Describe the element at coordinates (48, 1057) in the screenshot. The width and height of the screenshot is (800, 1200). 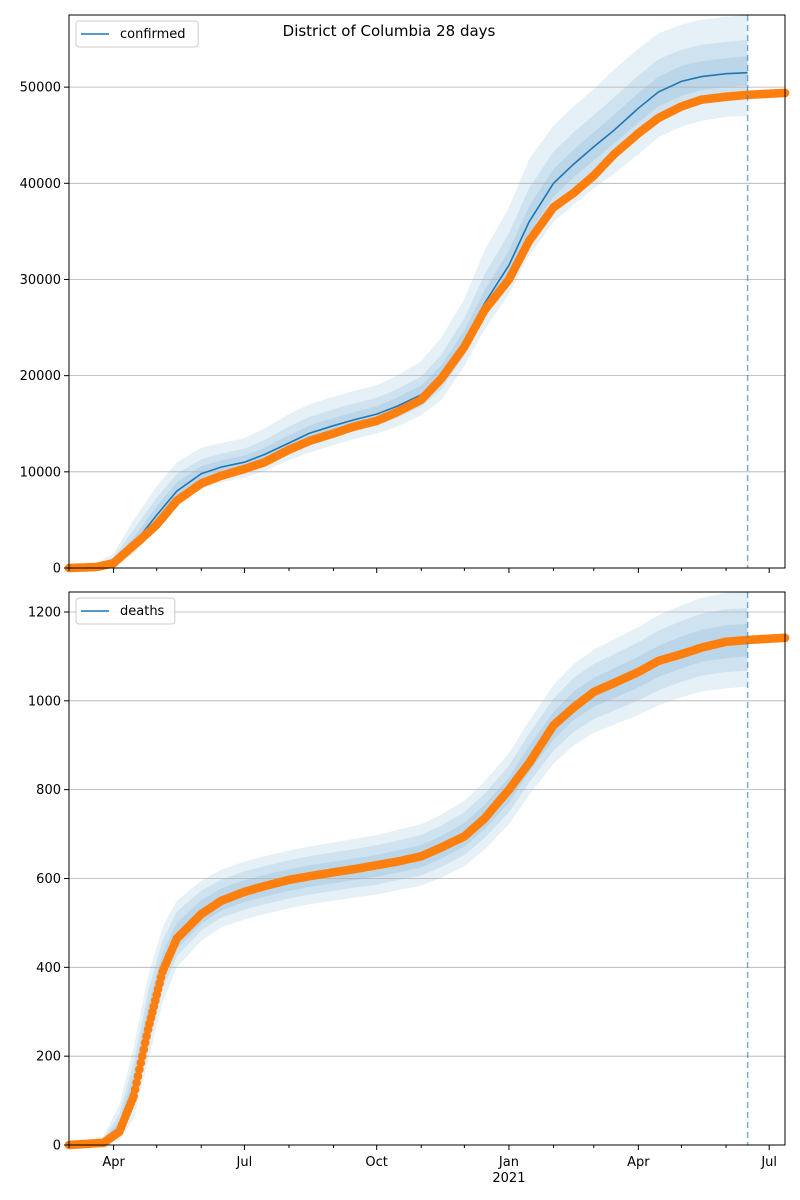
I see `y-tick-label: 200` at that location.